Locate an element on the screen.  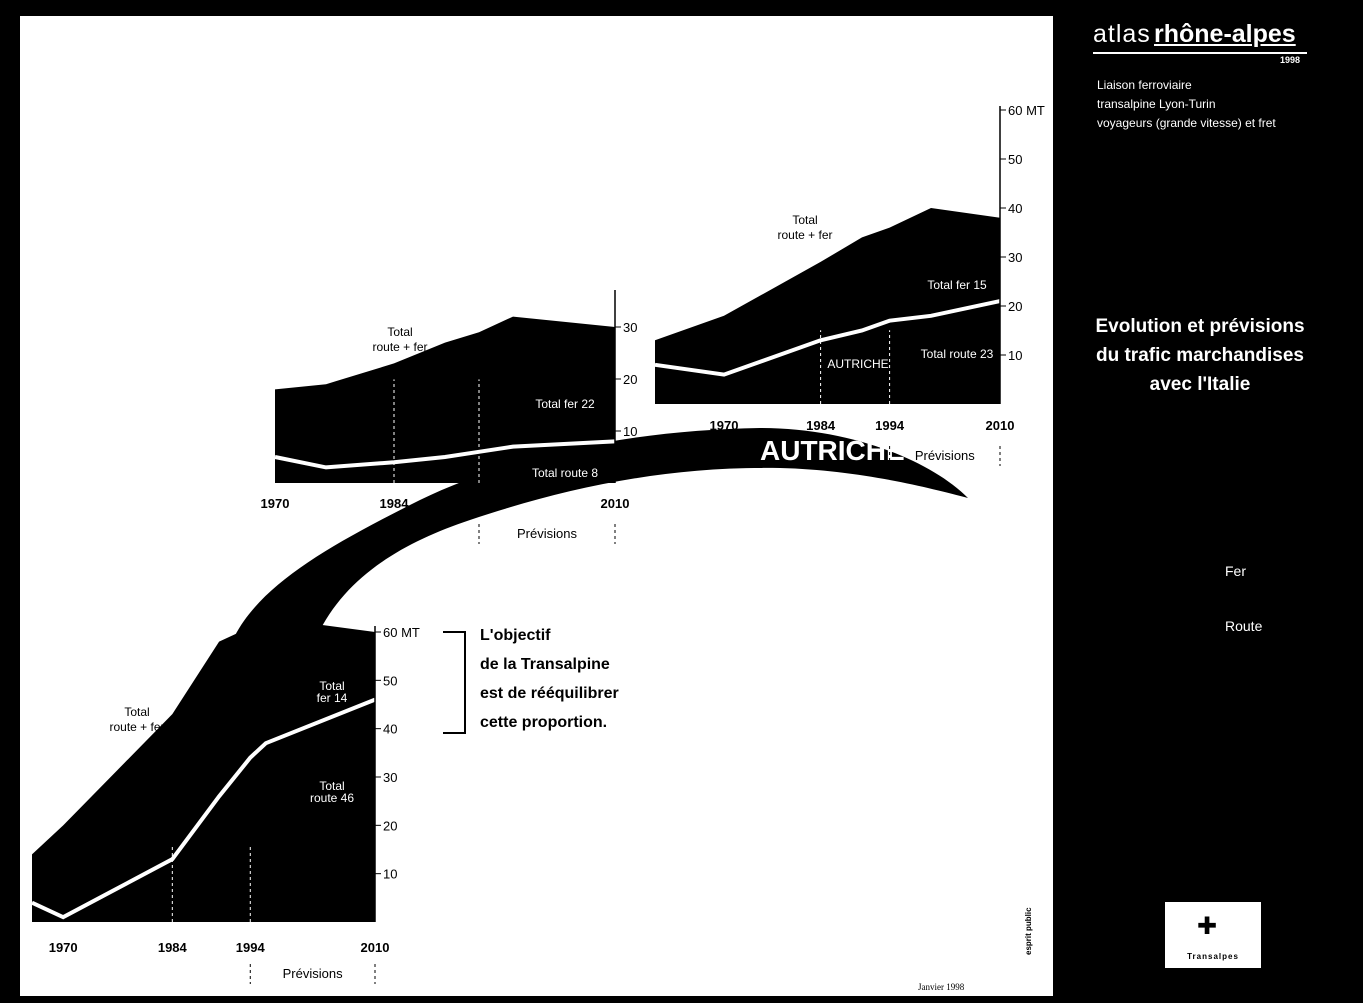
chart-1-xtick-label: 2010 is located at coordinates (615, 503).